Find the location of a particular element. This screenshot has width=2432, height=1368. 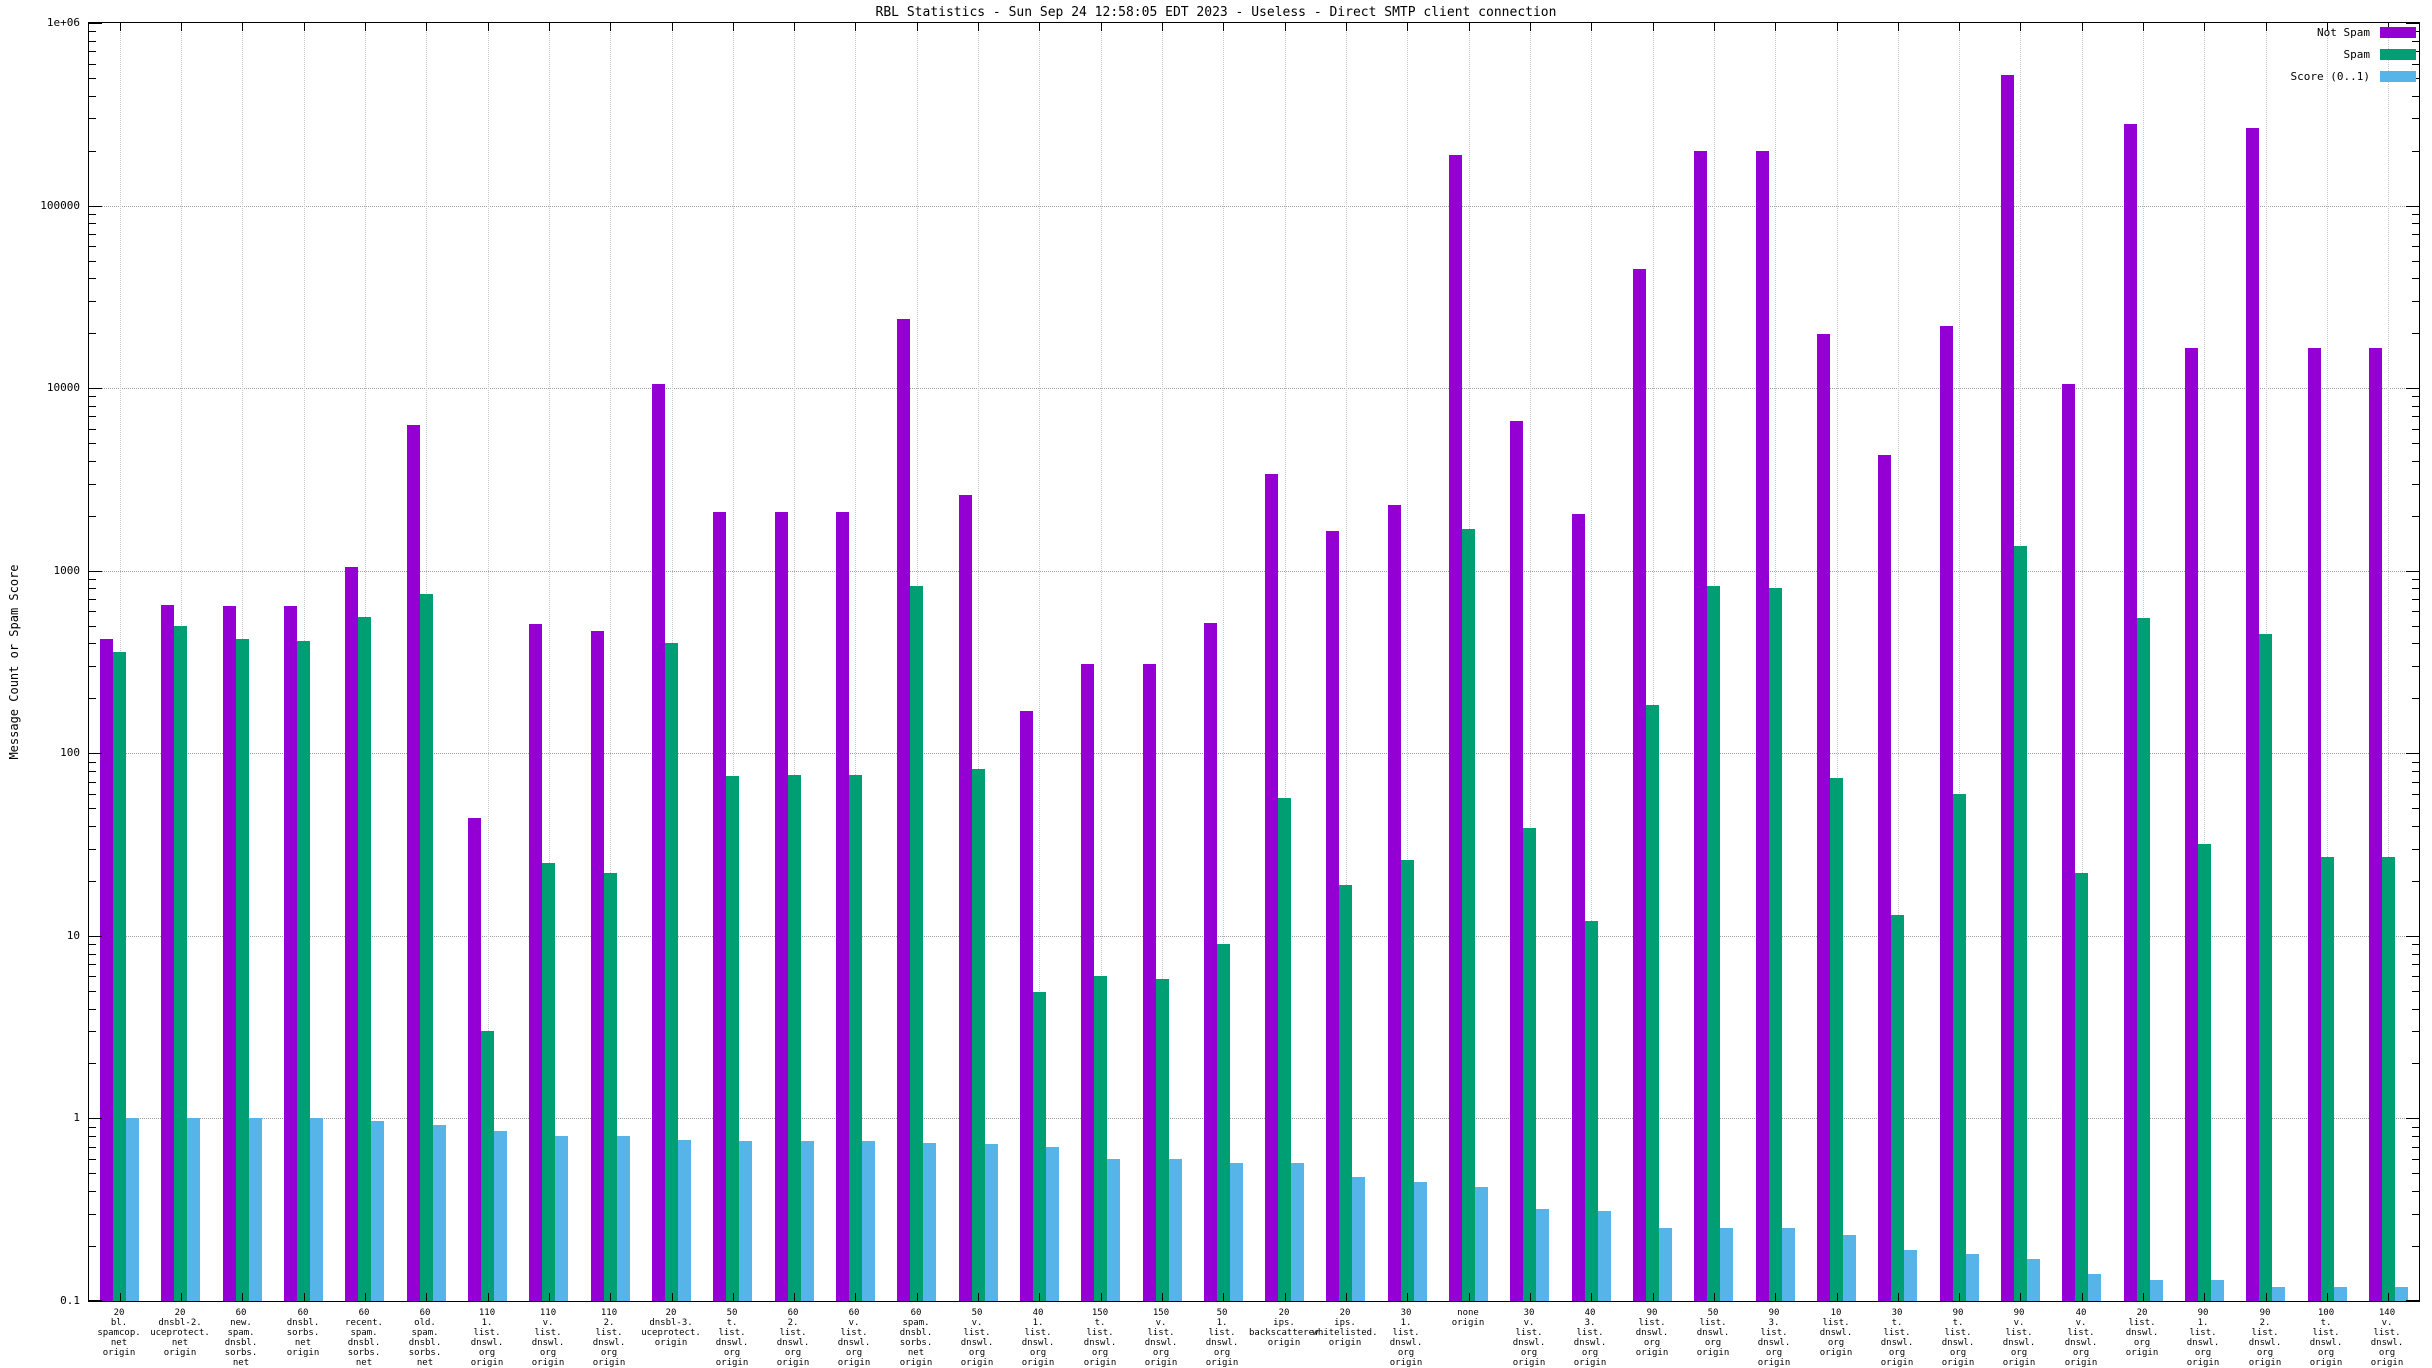

x-tick-label: 60 spam. dnsbl. sorbs. net origin is located at coordinates (916, 1338).